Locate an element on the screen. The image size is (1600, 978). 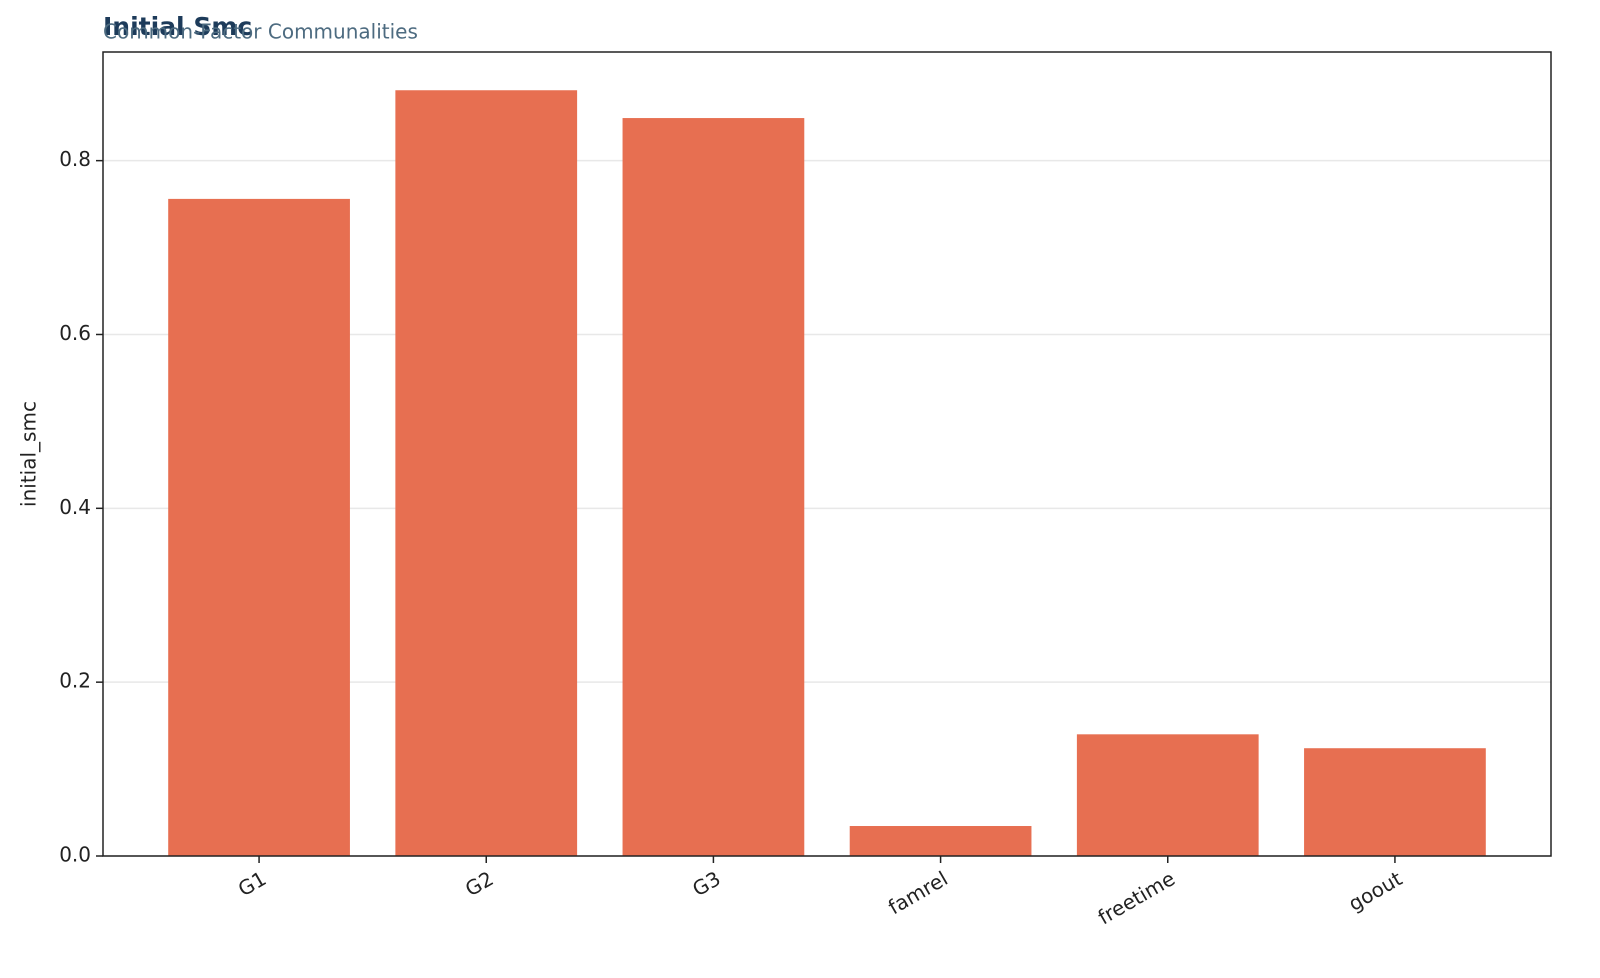
chart-title: Initial Smc is located at coordinates (177, 26).